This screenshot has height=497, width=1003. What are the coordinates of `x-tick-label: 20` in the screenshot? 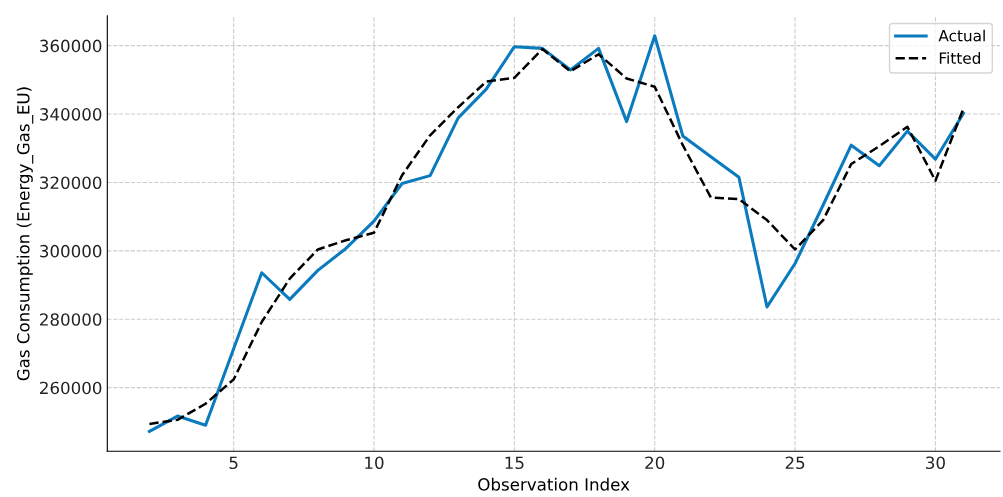 It's located at (655, 463).